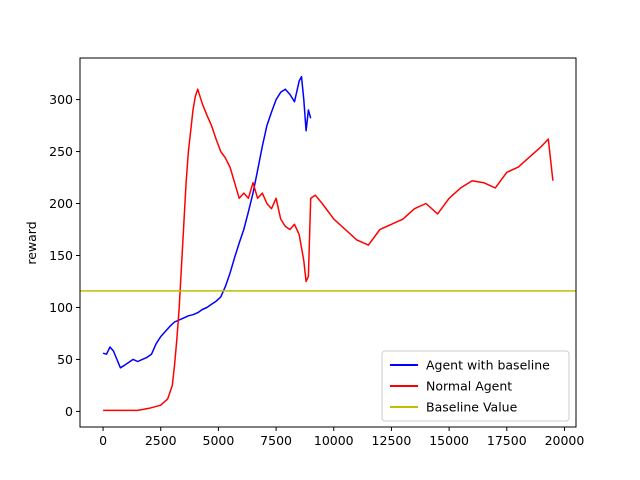 The height and width of the screenshot is (480, 640). Describe the element at coordinates (469, 386) in the screenshot. I see `legend-label-normal-agent: Normal Agent` at that location.